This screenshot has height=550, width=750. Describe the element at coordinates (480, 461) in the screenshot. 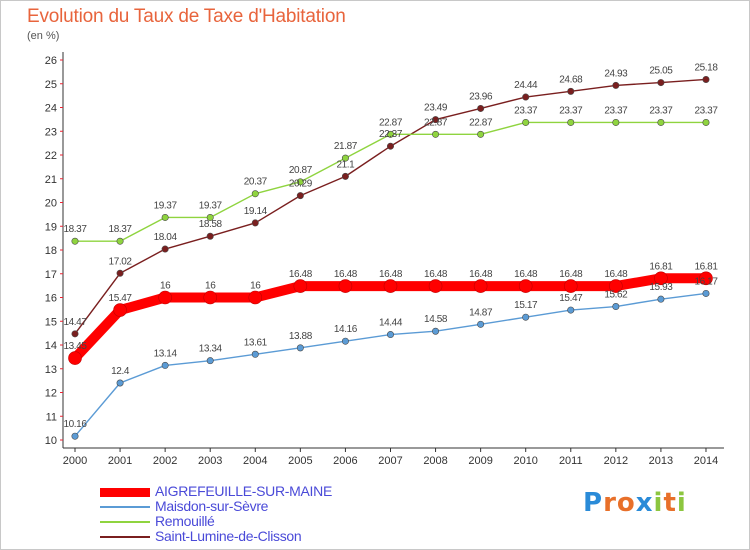

I see `x-tick-label: 2009` at that location.